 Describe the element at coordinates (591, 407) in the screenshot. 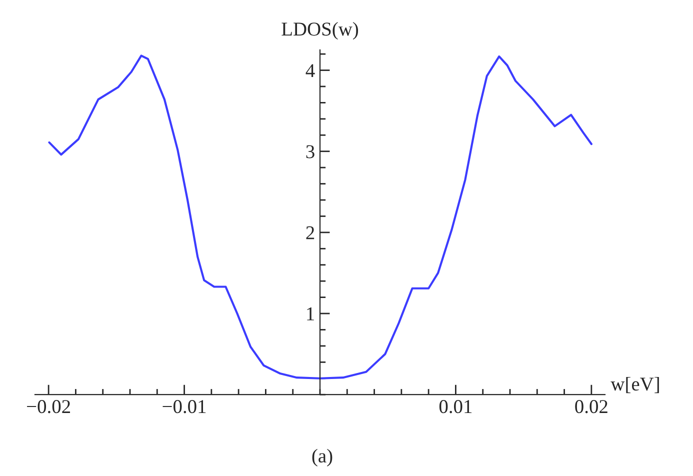

I see `x-tick-label: 0.02` at that location.